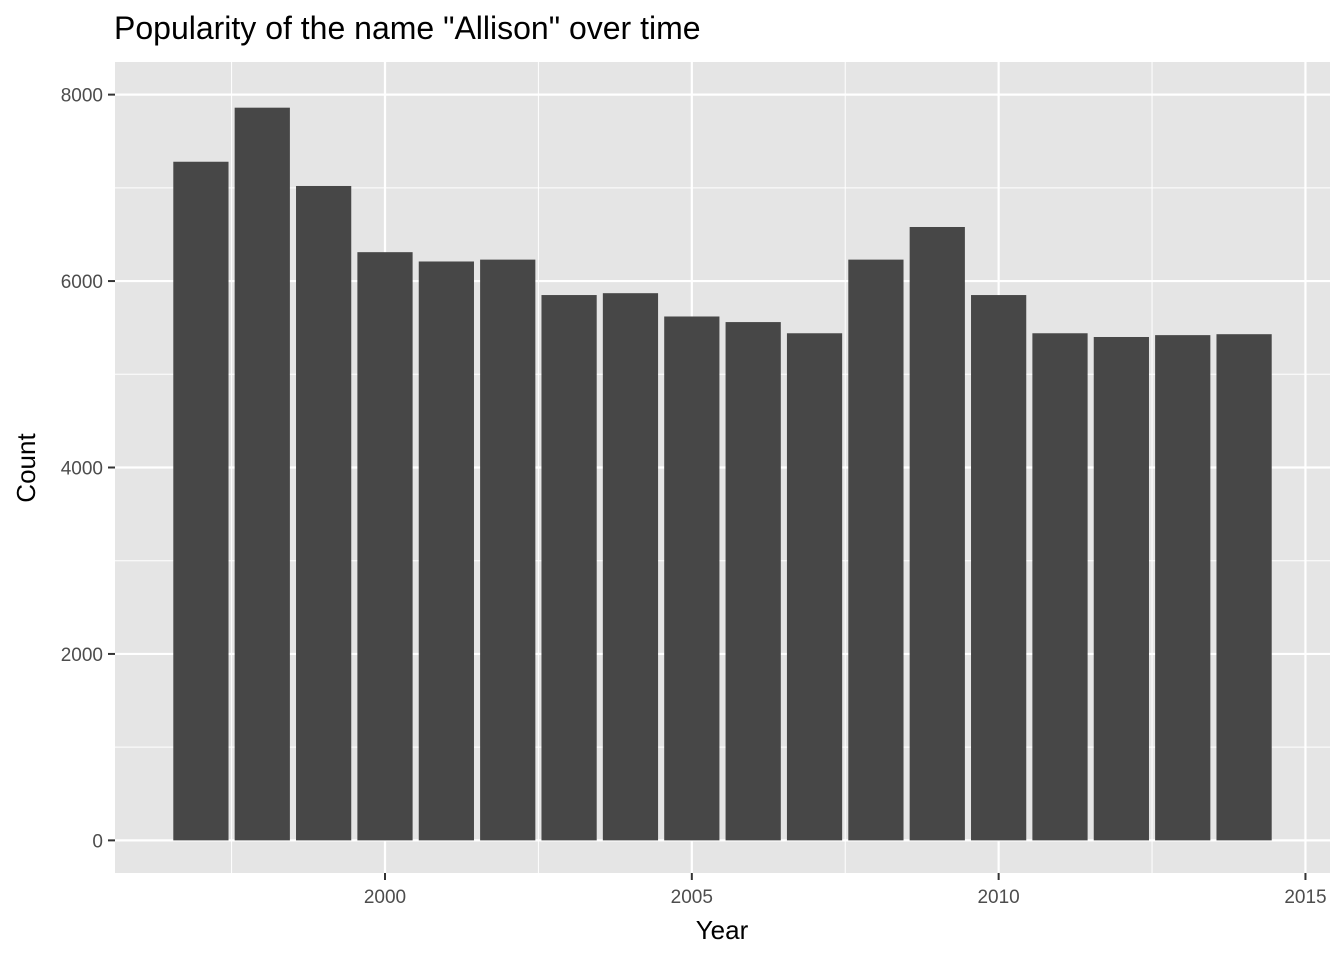 Image resolution: width=1344 pixels, height=960 pixels. I want to click on bar-2004, so click(630, 567).